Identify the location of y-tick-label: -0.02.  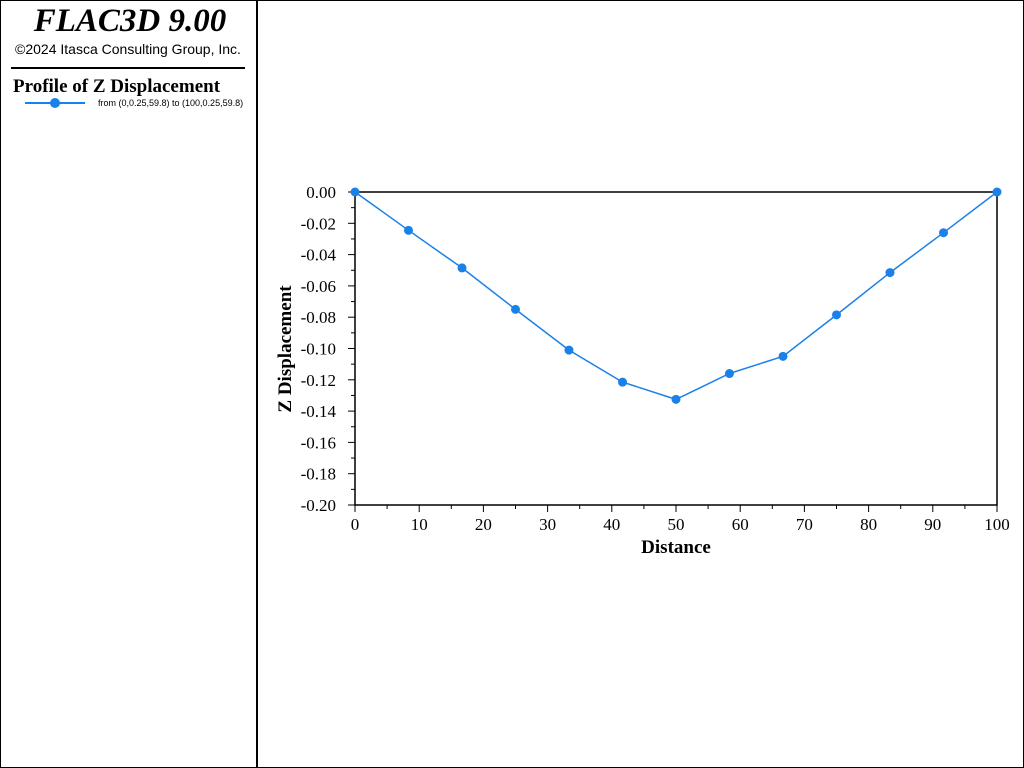
(318, 223).